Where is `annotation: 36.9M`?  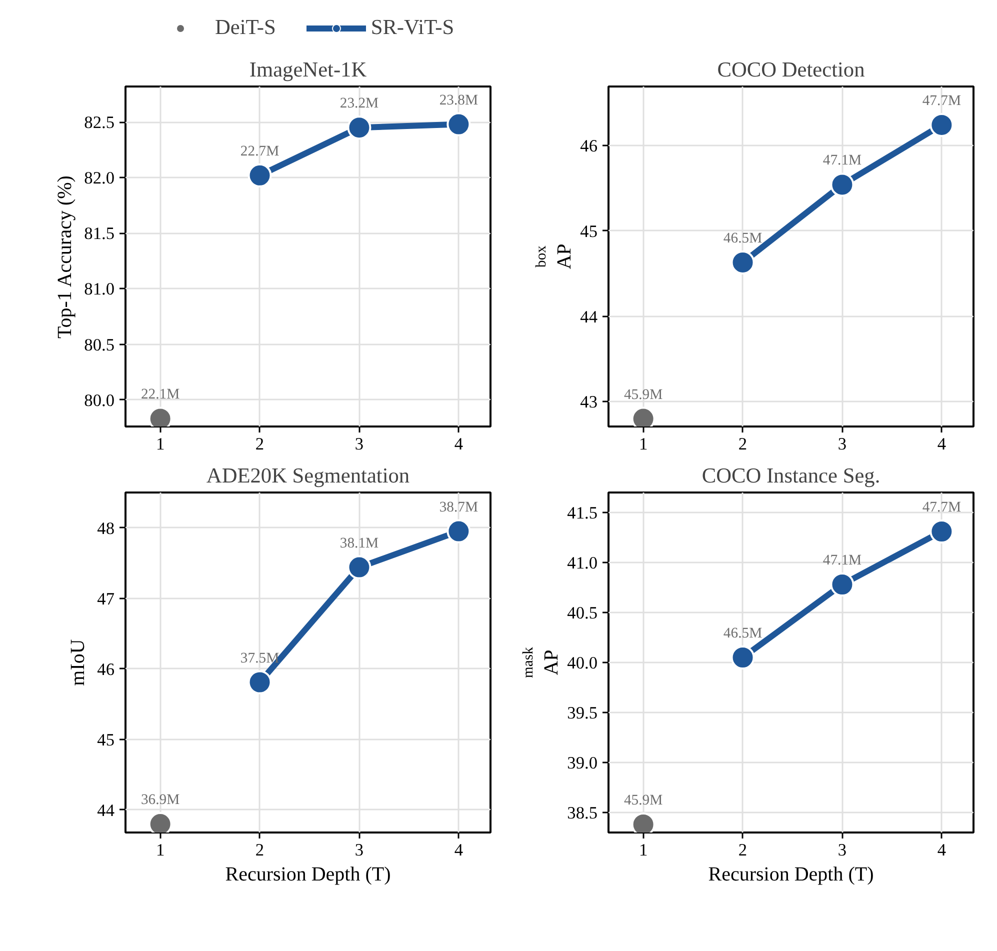 annotation: 36.9M is located at coordinates (160, 800).